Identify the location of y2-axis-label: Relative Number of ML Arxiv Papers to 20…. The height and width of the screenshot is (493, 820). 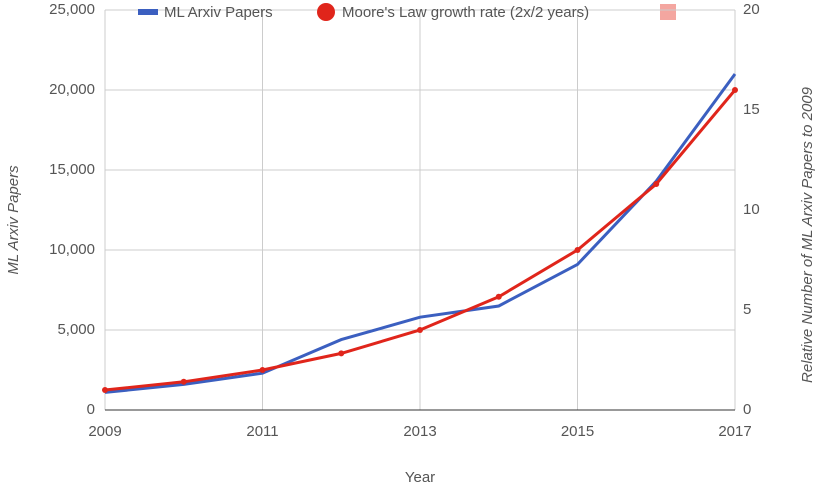
(807, 234).